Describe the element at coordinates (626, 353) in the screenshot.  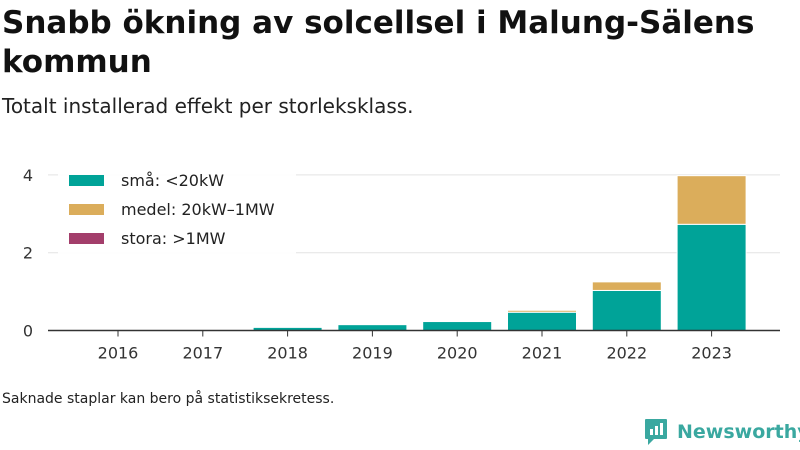
I see `x-tick-label: 2022` at that location.